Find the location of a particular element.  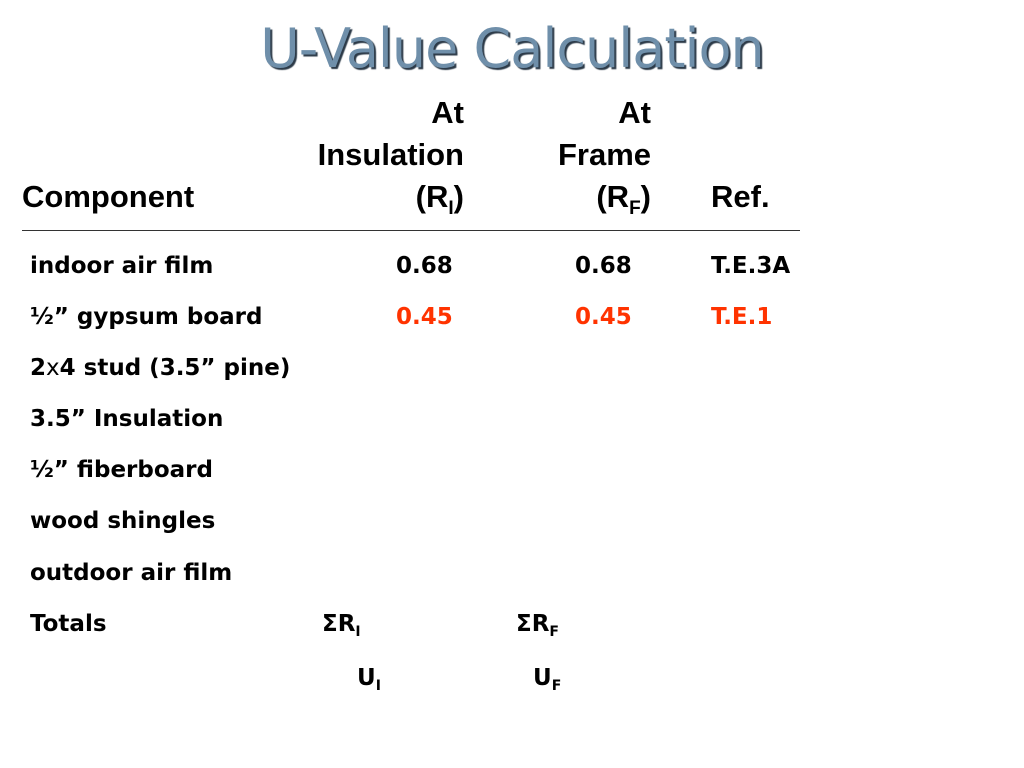

u-frame: UF is located at coordinates (547, 679).